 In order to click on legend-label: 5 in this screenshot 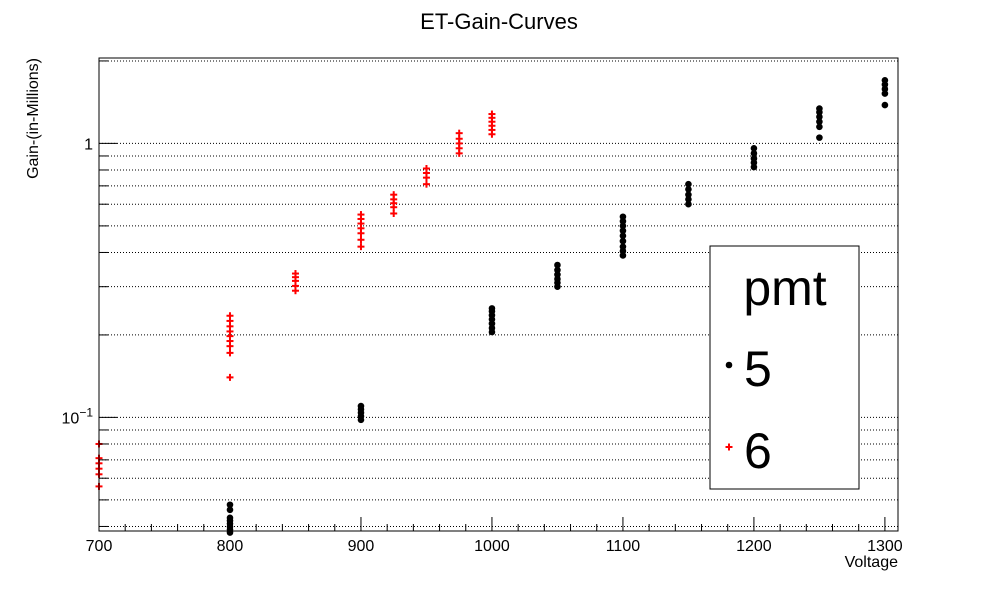, I will do `click(758, 369)`.